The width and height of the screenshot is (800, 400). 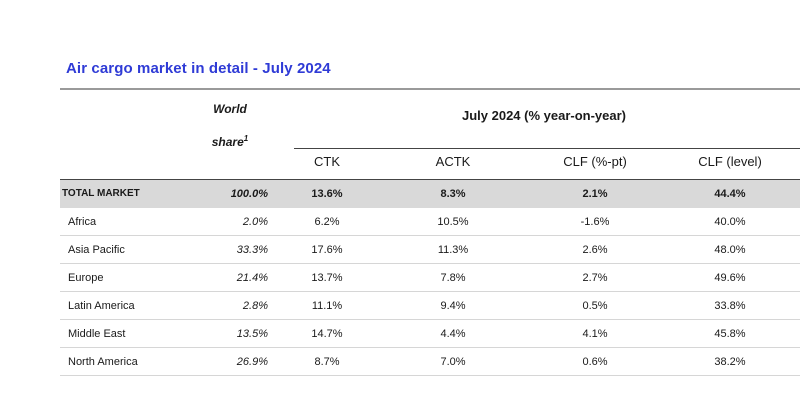 I want to click on clf-level-cell: 40.0%, so click(x=730, y=222).